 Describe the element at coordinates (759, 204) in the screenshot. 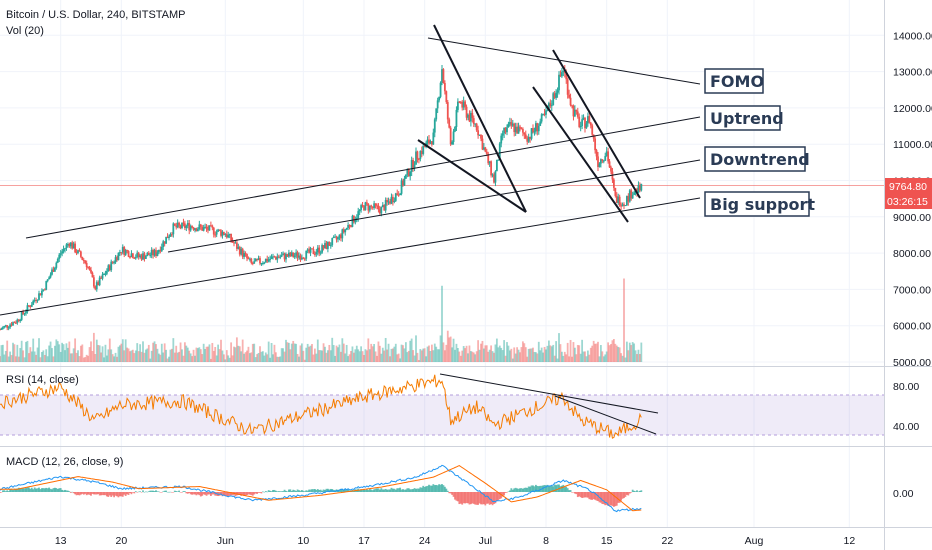

I see `annotation-big-support: Big support` at that location.